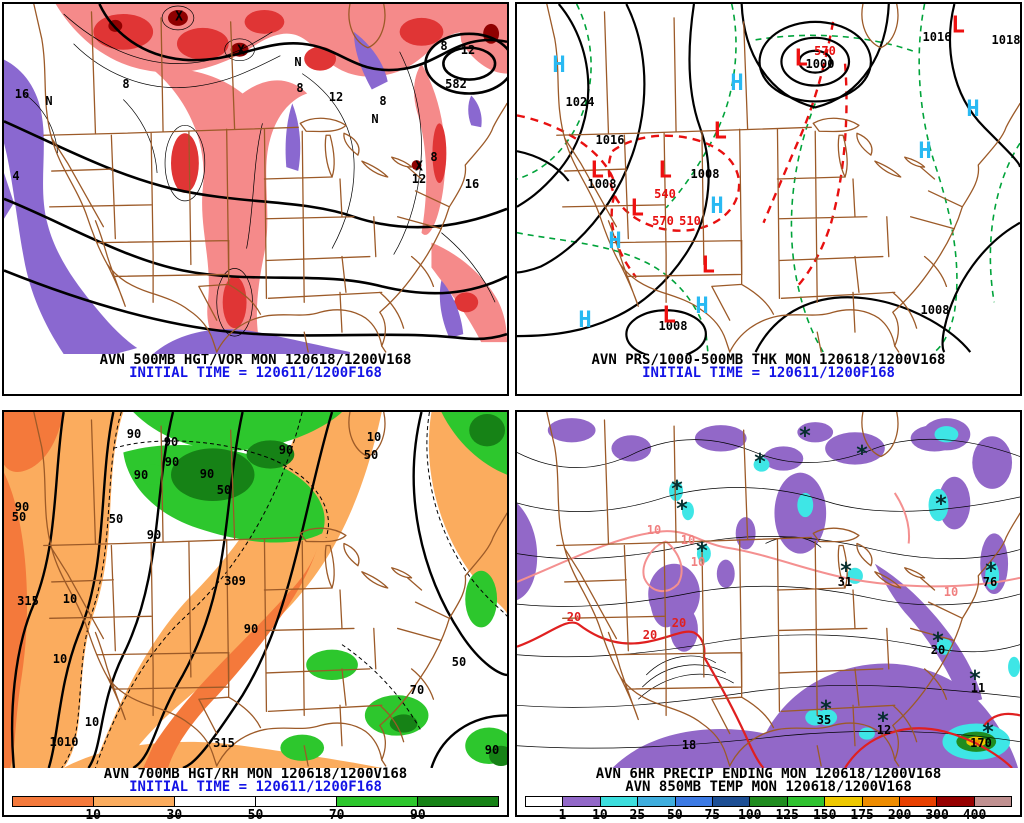  I want to click on contour-label: 570, so click(663, 221).